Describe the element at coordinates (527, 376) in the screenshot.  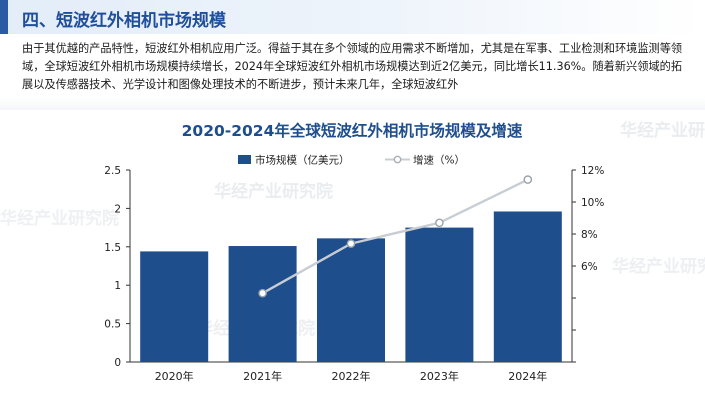
I see `x-tick-label: 2024年` at that location.